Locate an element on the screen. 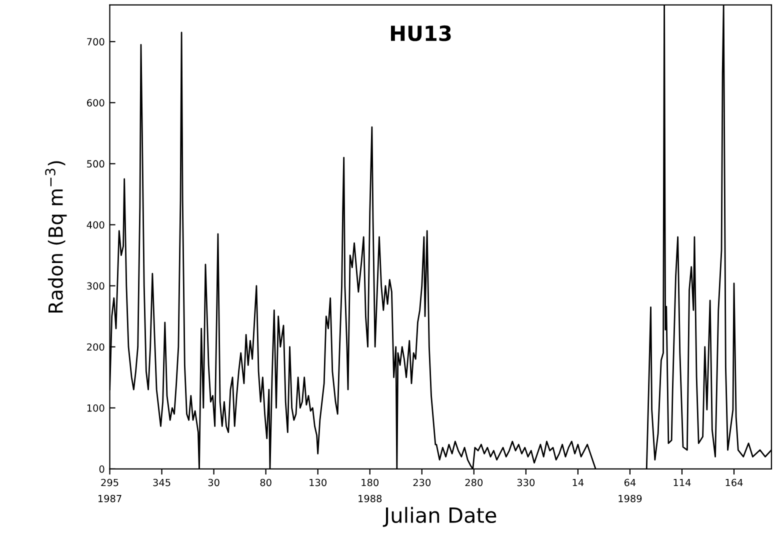 The width and height of the screenshot is (773, 553). x-tick-label: 80 is located at coordinates (266, 482).